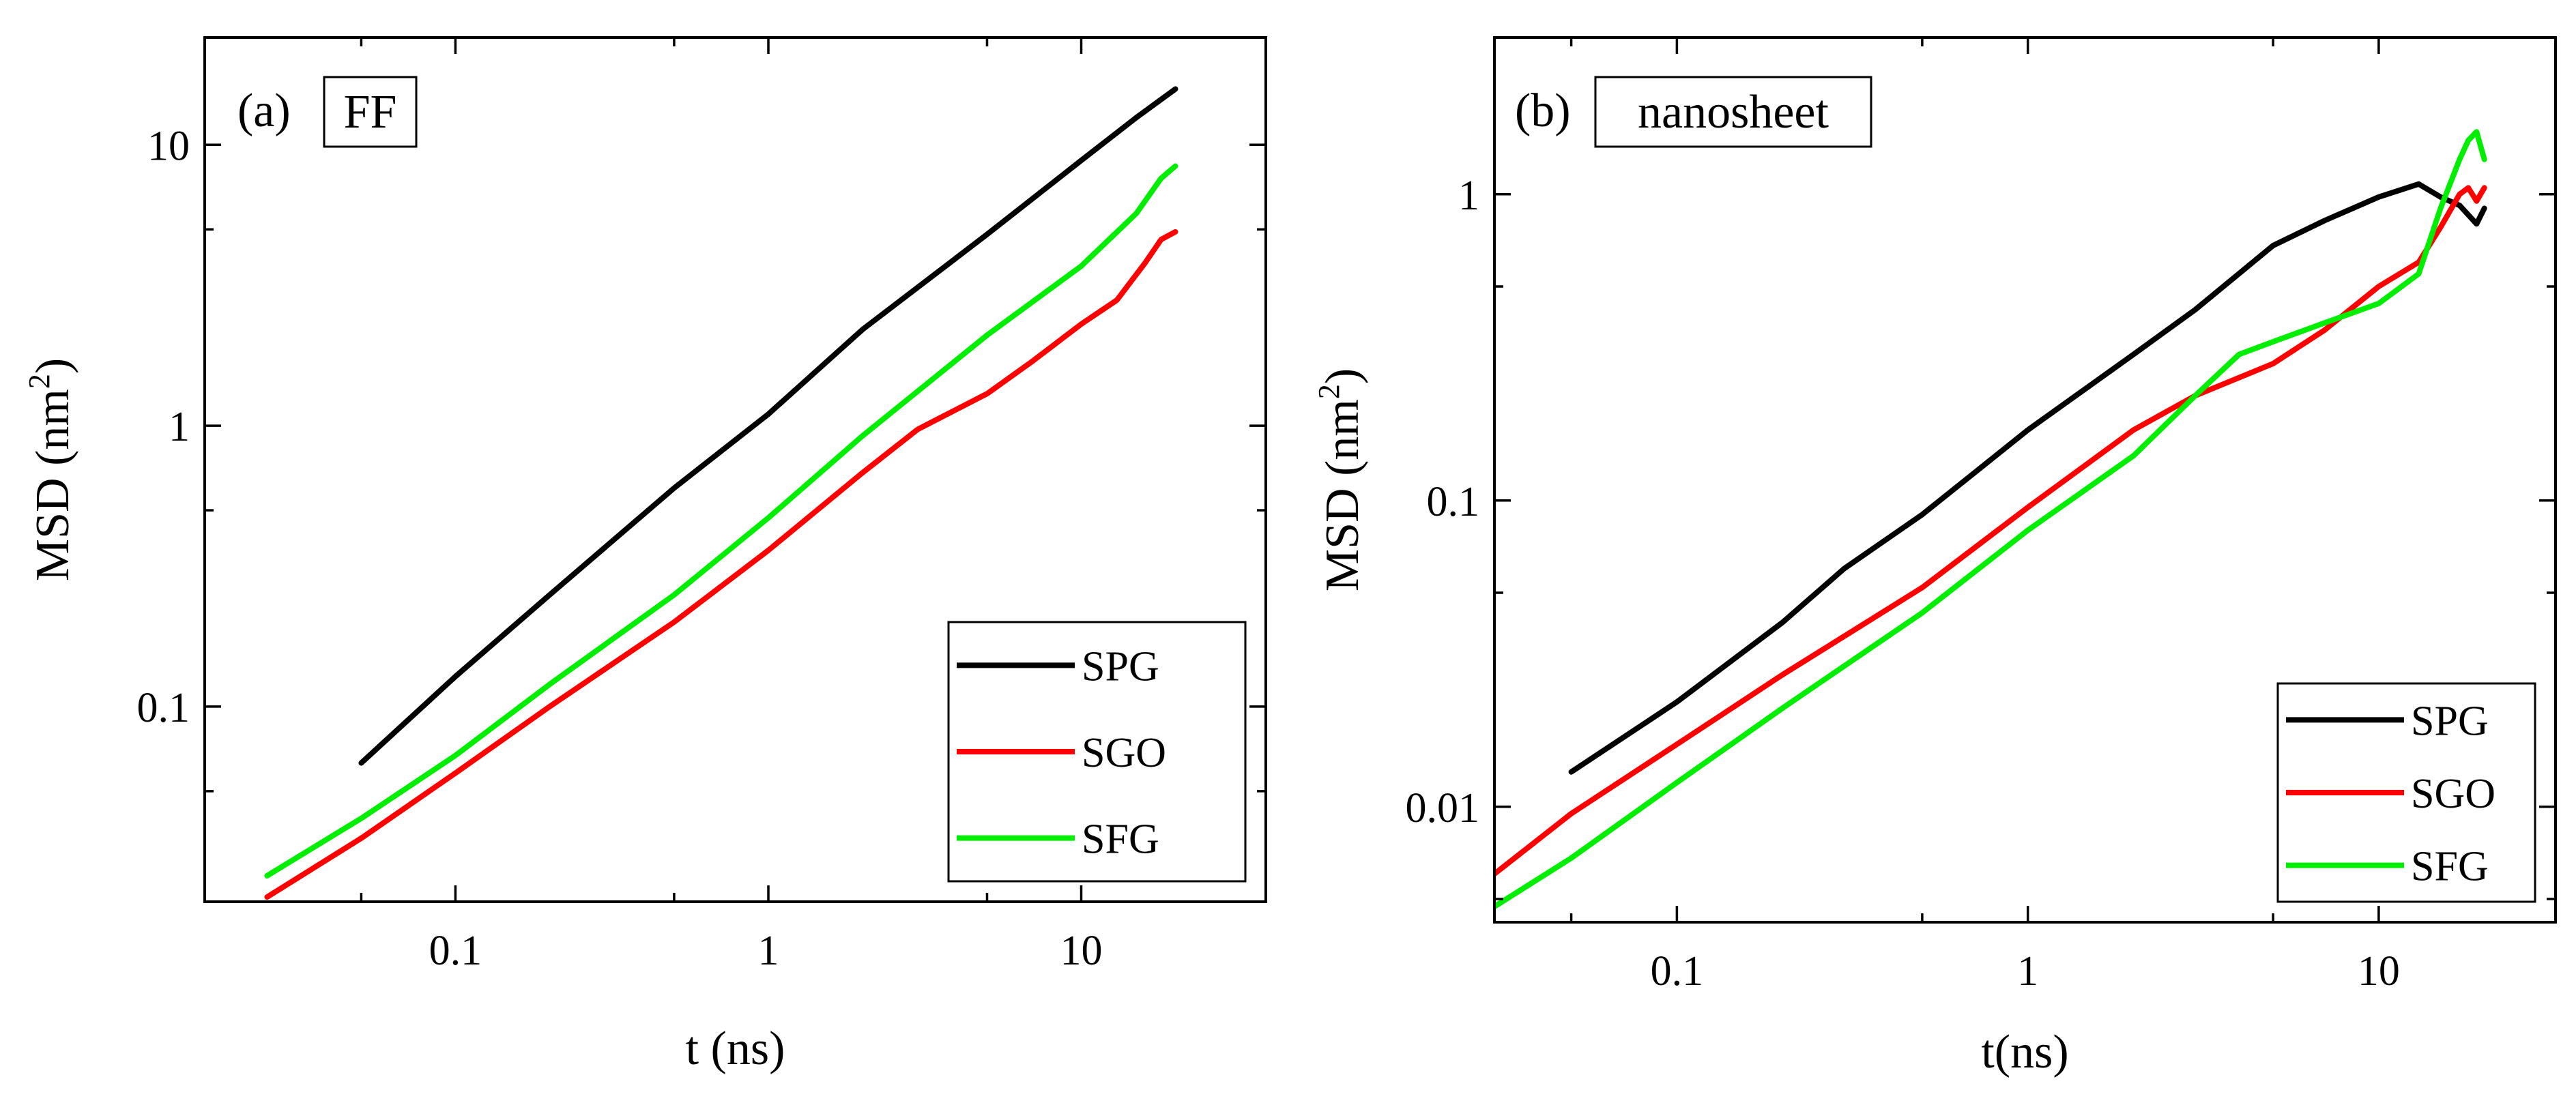 The width and height of the screenshot is (2576, 1105). Describe the element at coordinates (1543, 111) in the screenshot. I see `panel-letter: (b)` at that location.